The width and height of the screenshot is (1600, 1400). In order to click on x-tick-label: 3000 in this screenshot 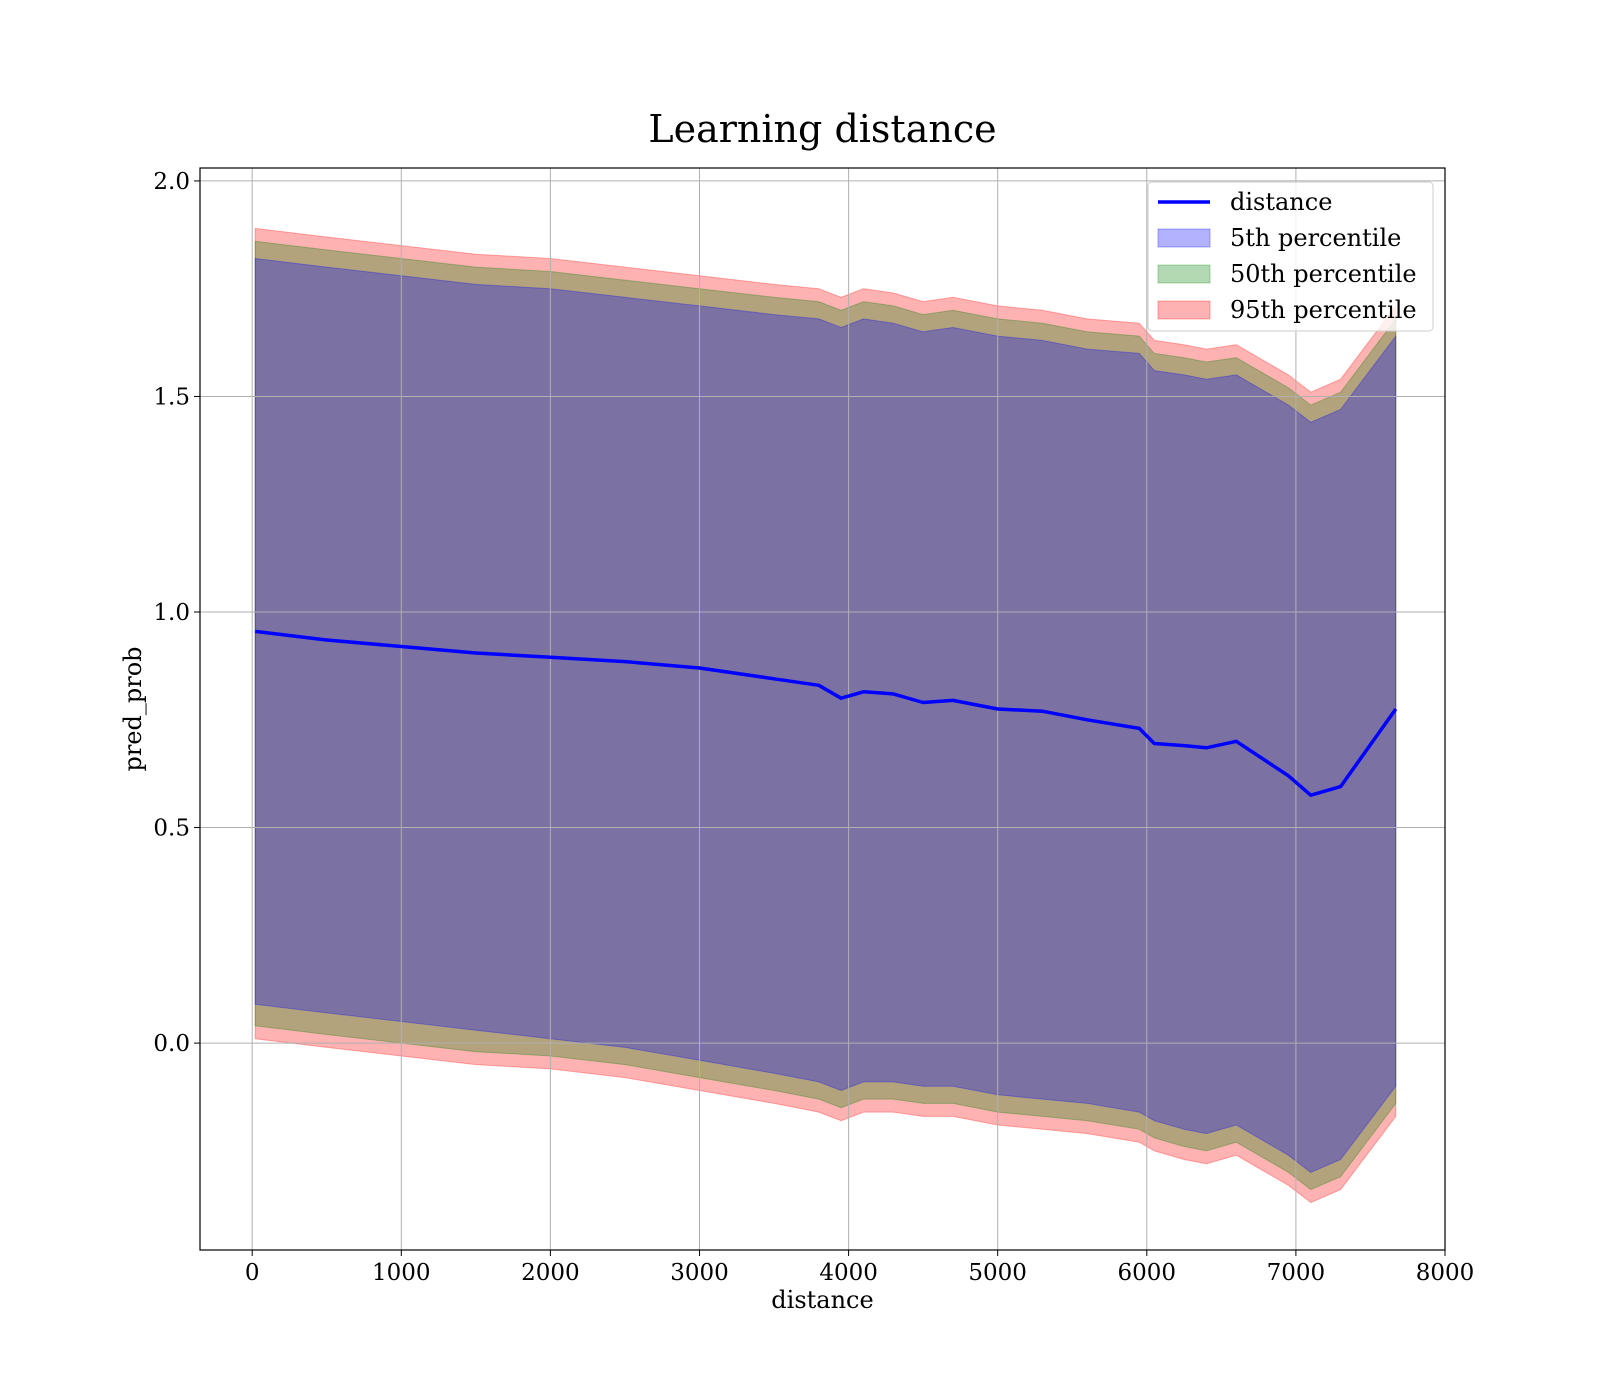, I will do `click(699, 1273)`.